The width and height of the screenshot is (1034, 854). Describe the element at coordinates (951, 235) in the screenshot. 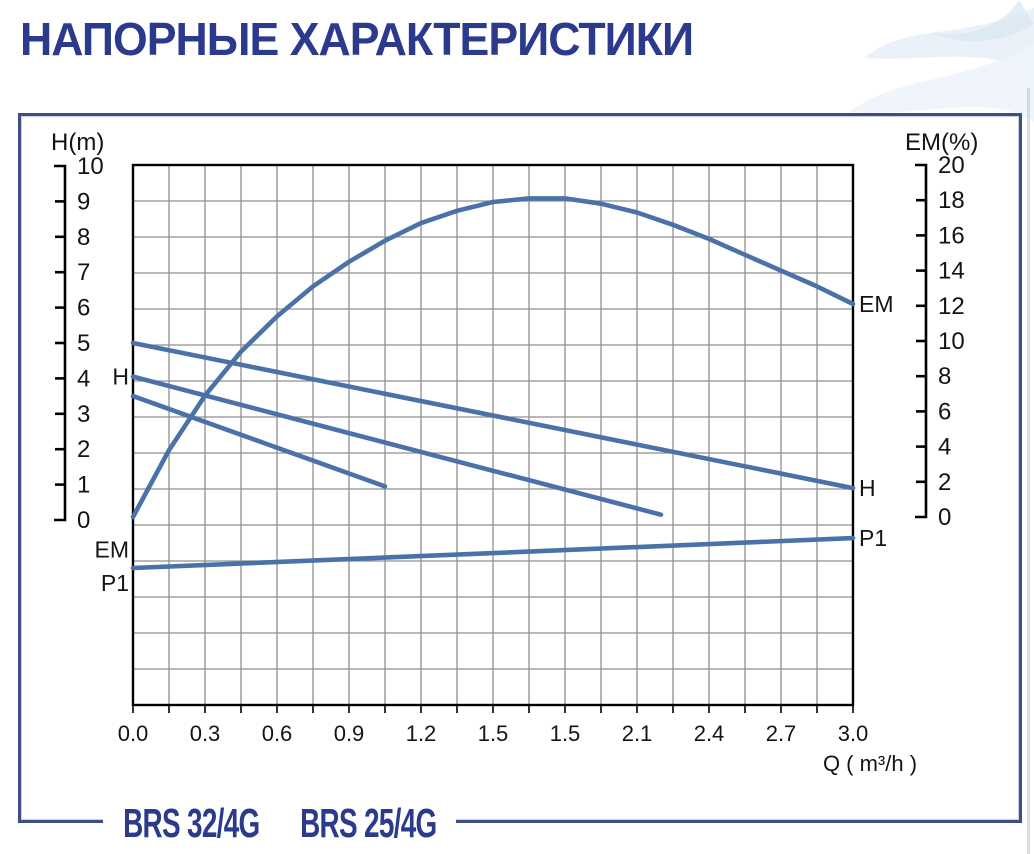

I see `em-axis-tick-label: 16` at that location.